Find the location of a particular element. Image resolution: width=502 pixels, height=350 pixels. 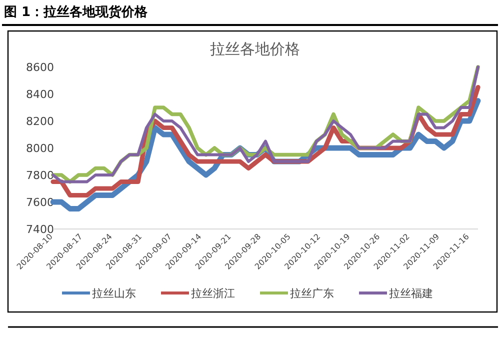

y-tick-label: 8000 is located at coordinates (40, 148).